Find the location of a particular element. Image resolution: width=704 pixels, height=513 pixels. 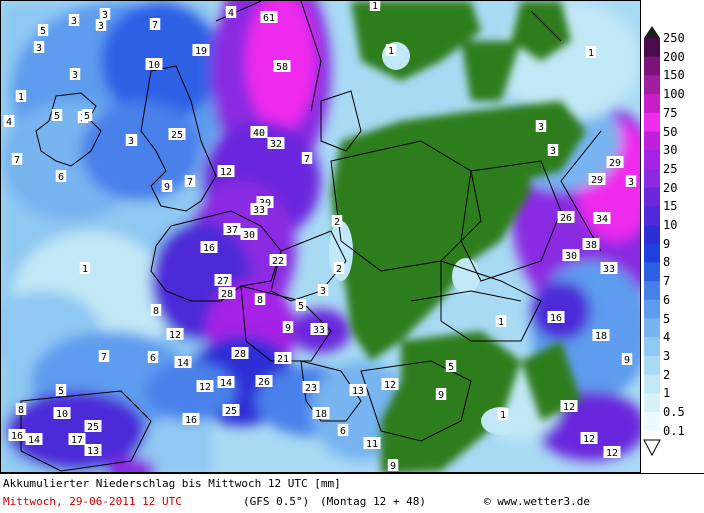

precip-value-label: 14 is located at coordinates (226, 383).